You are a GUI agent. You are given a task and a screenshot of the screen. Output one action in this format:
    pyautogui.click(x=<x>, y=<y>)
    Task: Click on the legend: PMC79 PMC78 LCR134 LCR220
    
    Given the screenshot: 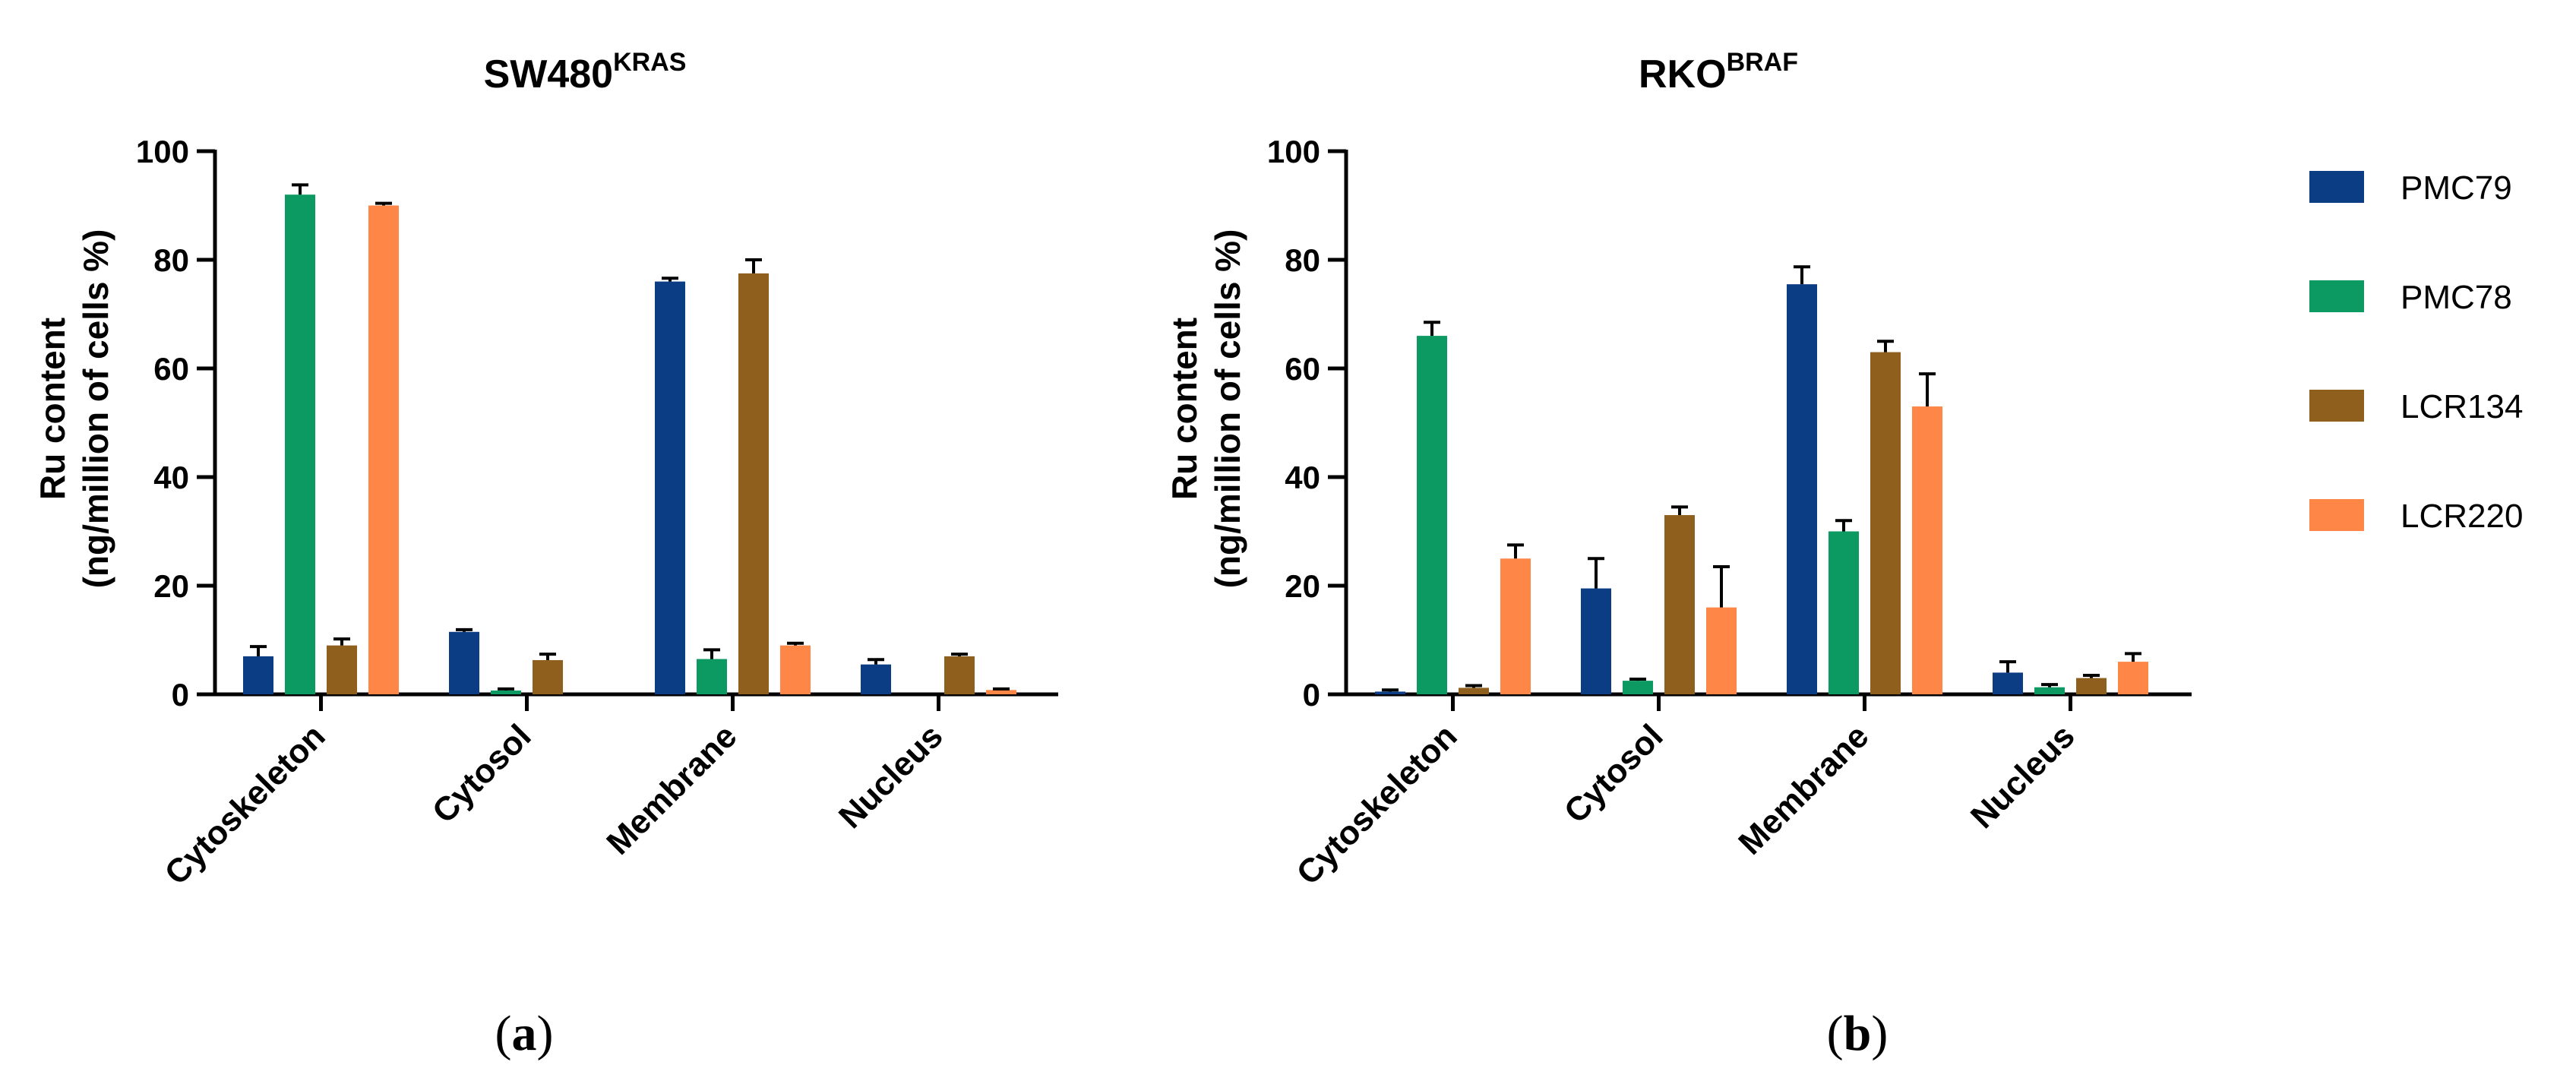 What is the action you would take?
    pyautogui.click(x=2416, y=352)
    